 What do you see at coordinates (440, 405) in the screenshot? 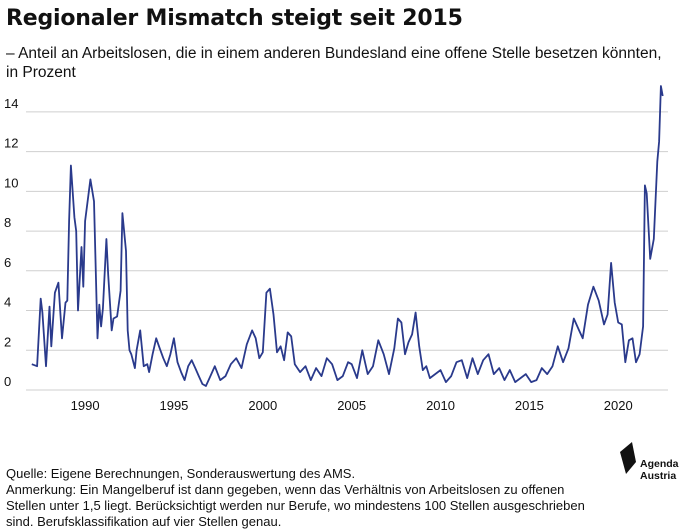
I see `x-tick-label: 2010` at bounding box center [440, 405].